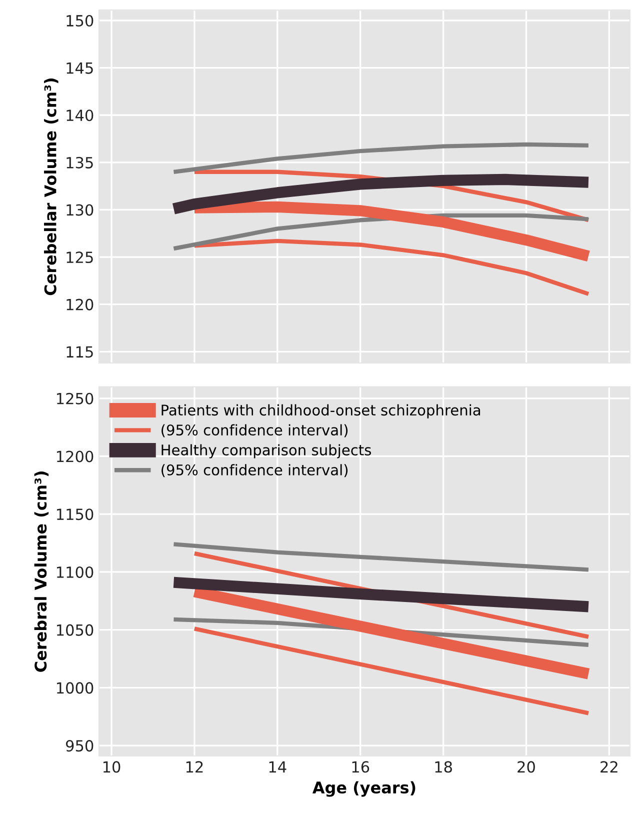 This screenshot has width=635, height=815. I want to click on y-tick-label: 120, so click(80, 304).